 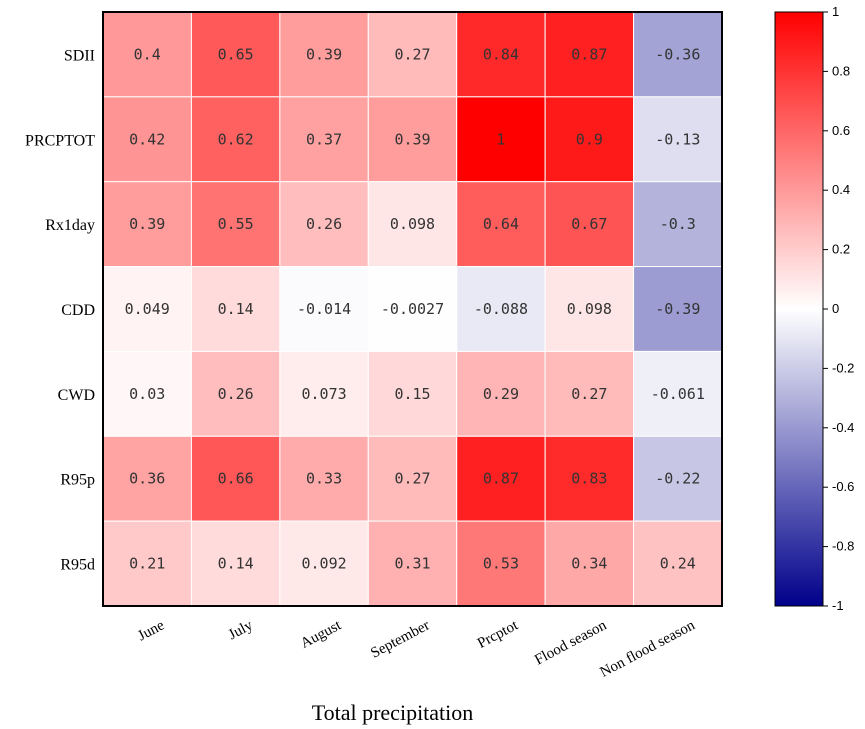 I want to click on column-label: July, so click(x=241, y=630).